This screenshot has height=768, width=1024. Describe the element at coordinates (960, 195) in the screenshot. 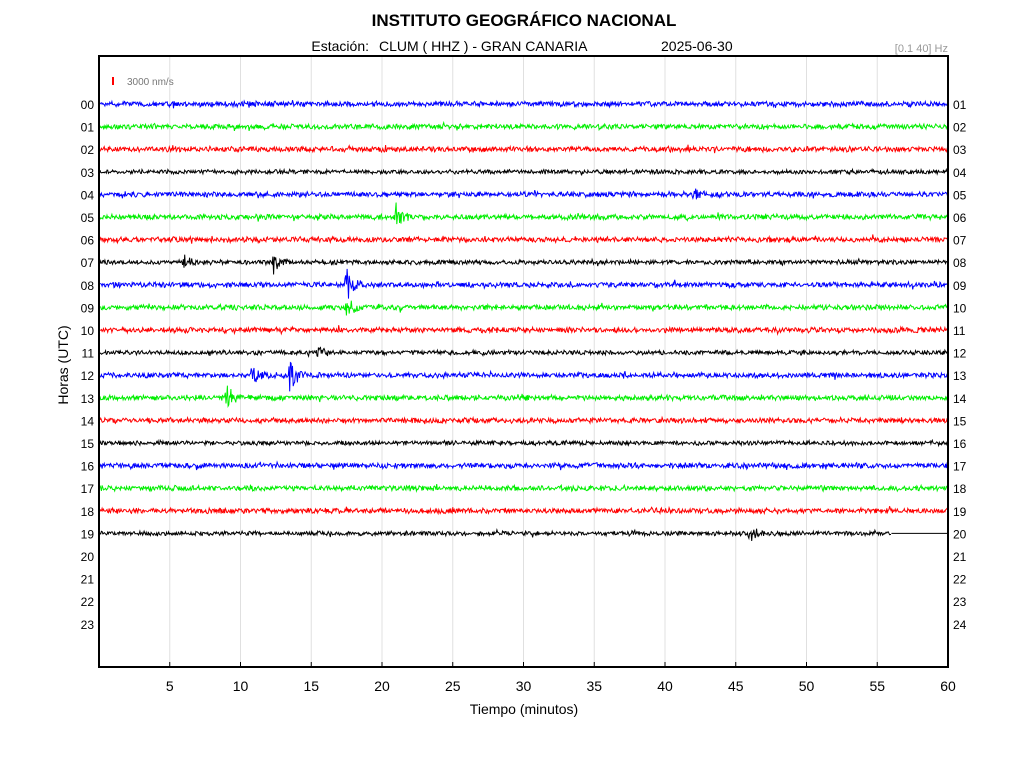

I see `hour-label-right: 05` at that location.